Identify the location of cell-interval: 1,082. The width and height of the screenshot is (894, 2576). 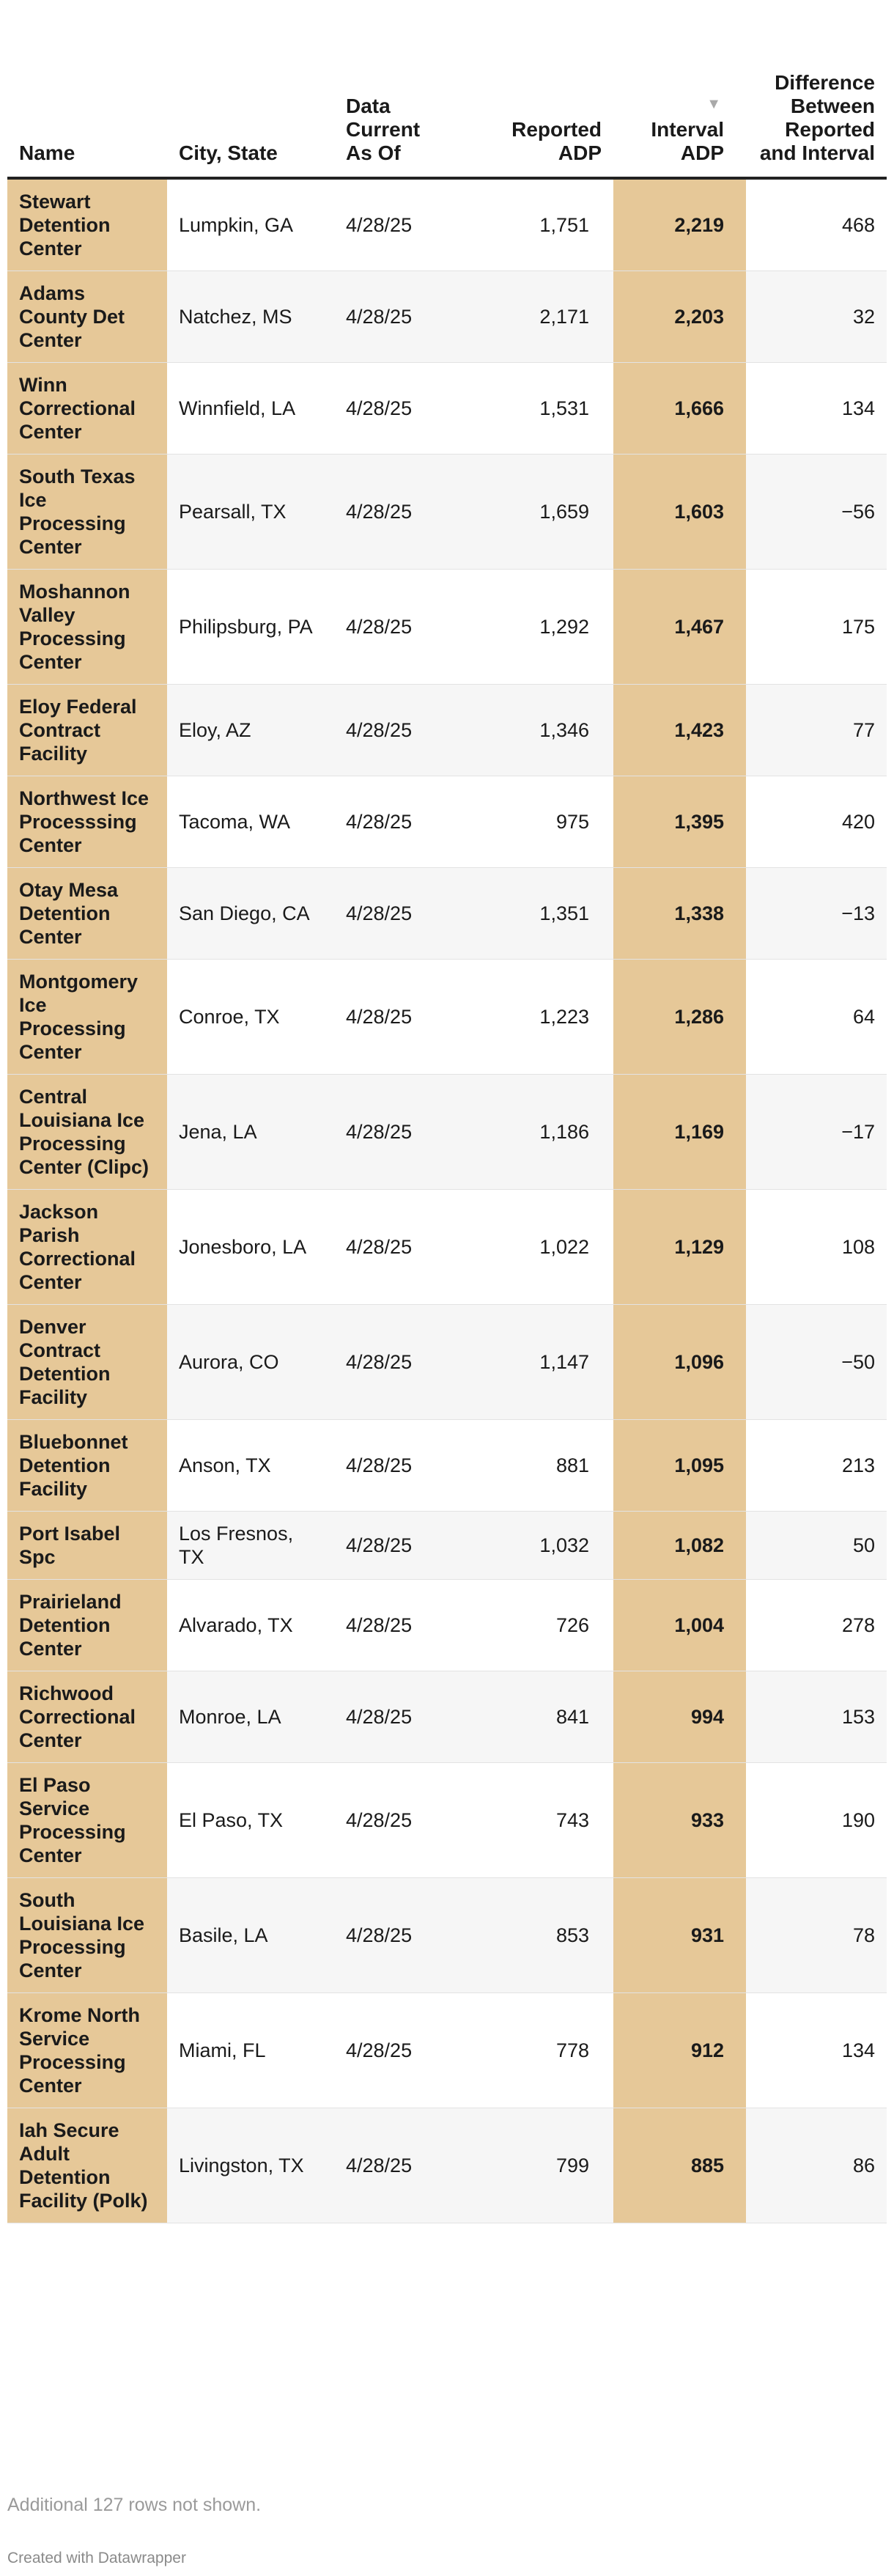
(679, 1545).